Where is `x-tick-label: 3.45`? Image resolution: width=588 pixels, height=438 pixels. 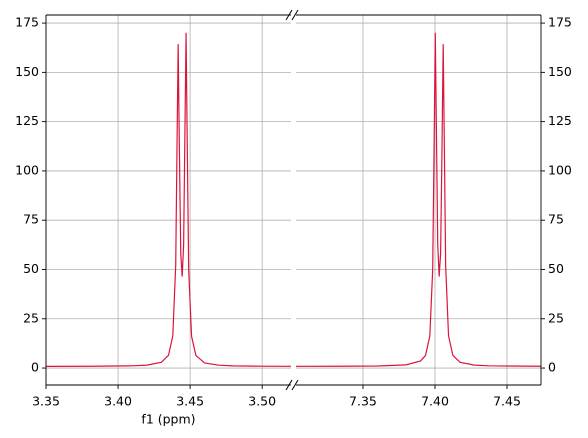 x-tick-label: 3.45 is located at coordinates (190, 401).